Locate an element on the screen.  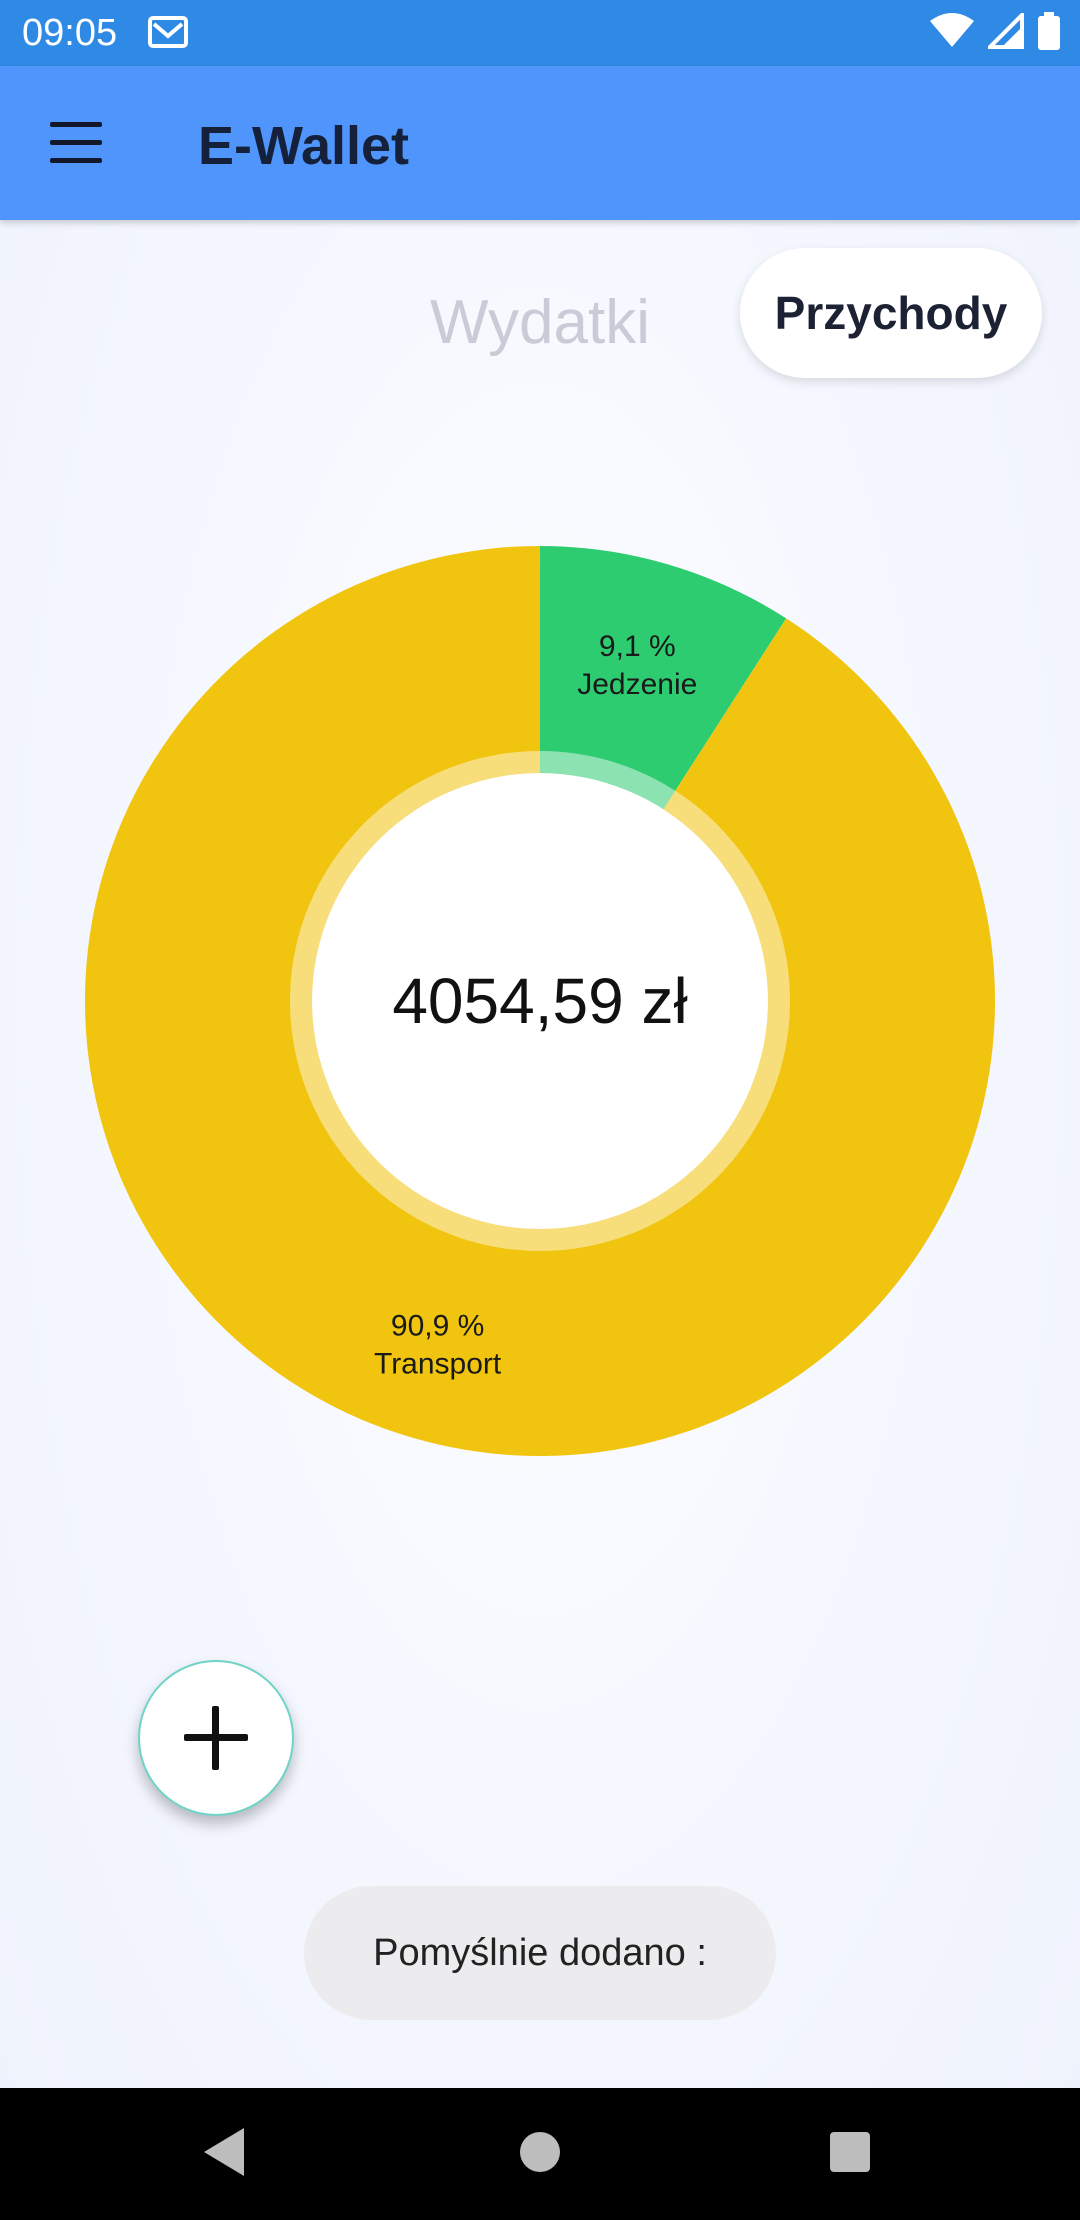
hamburger-menu-icon is located at coordinates (77, 144).